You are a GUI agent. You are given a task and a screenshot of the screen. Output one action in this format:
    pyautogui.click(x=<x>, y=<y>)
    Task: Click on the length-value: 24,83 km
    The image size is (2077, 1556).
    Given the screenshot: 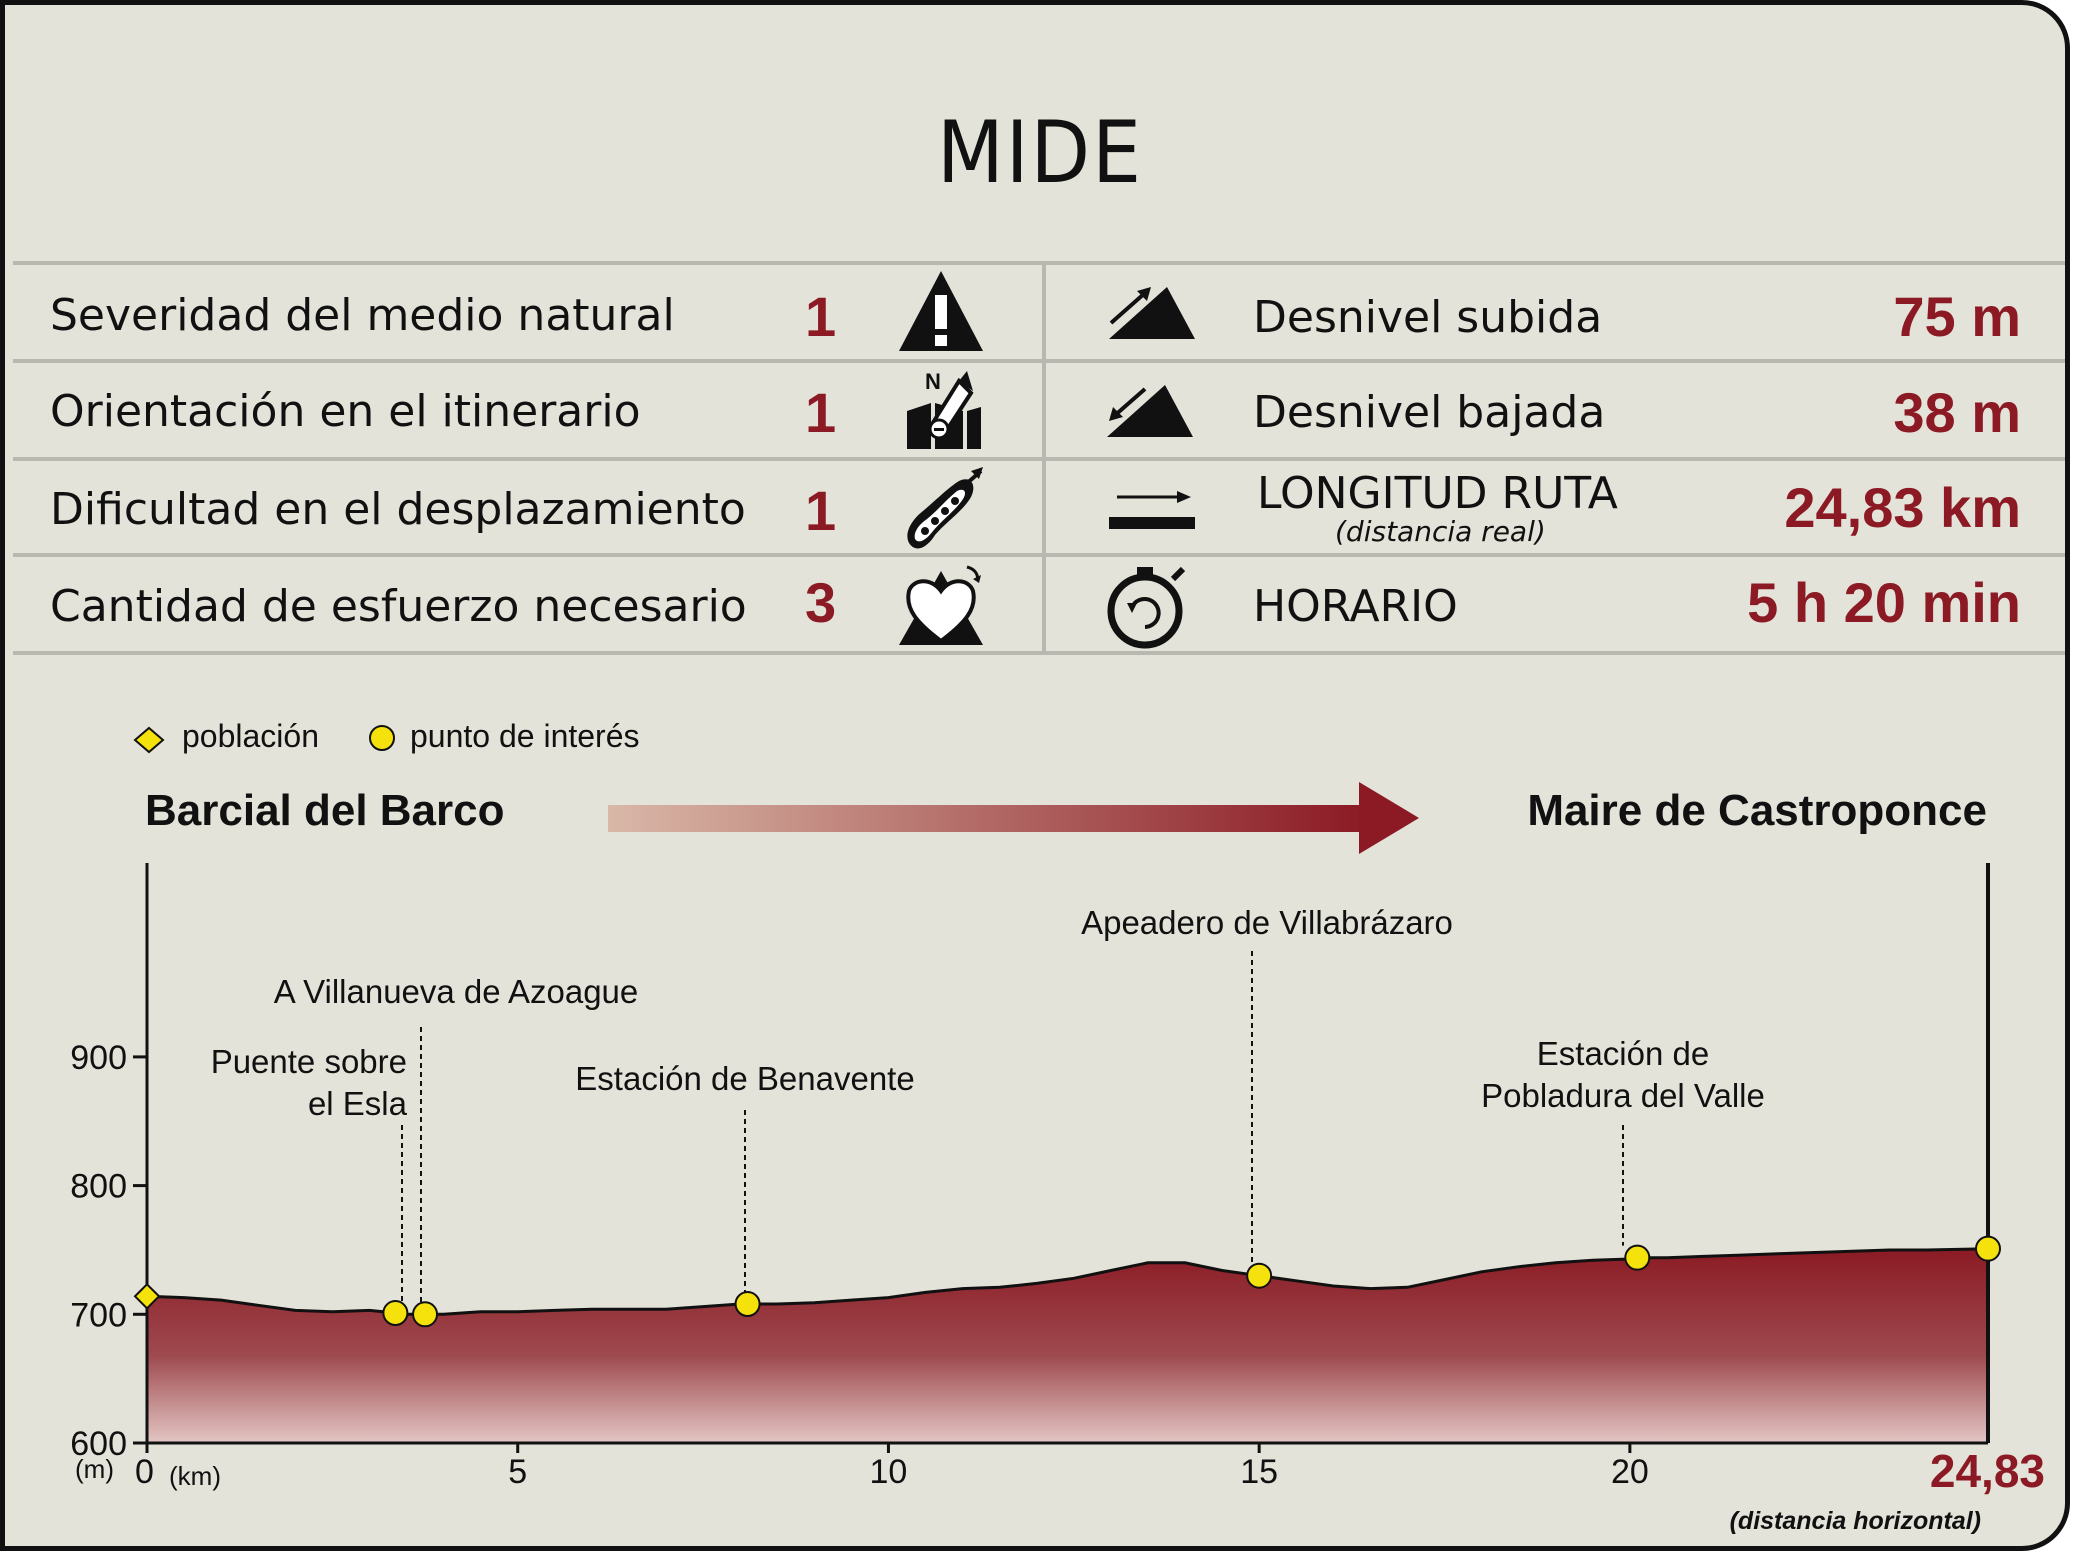 What is the action you would take?
    pyautogui.click(x=1902, y=507)
    